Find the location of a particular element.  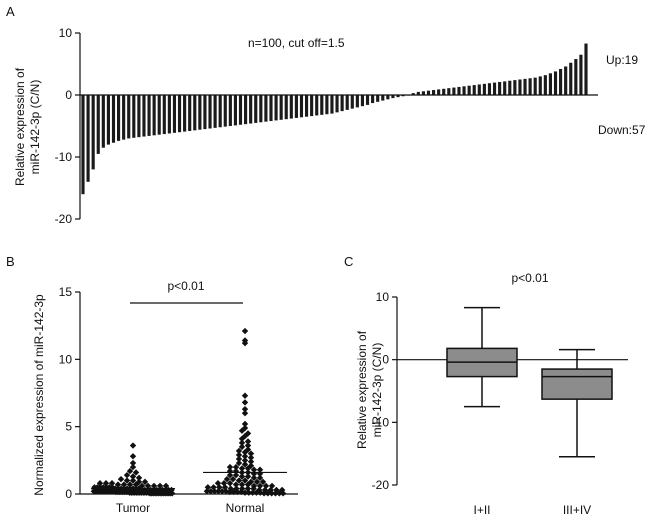

panel-a-down-label: Down:57 is located at coordinates (622, 130).